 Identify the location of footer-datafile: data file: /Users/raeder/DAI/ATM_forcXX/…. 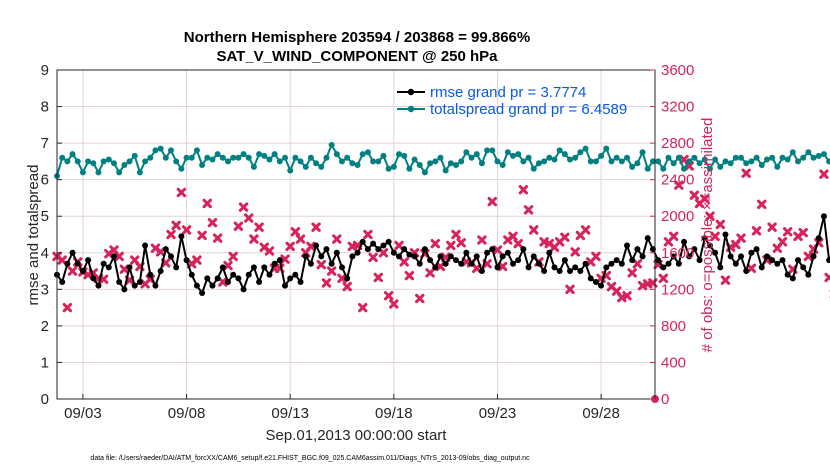
(310, 458).